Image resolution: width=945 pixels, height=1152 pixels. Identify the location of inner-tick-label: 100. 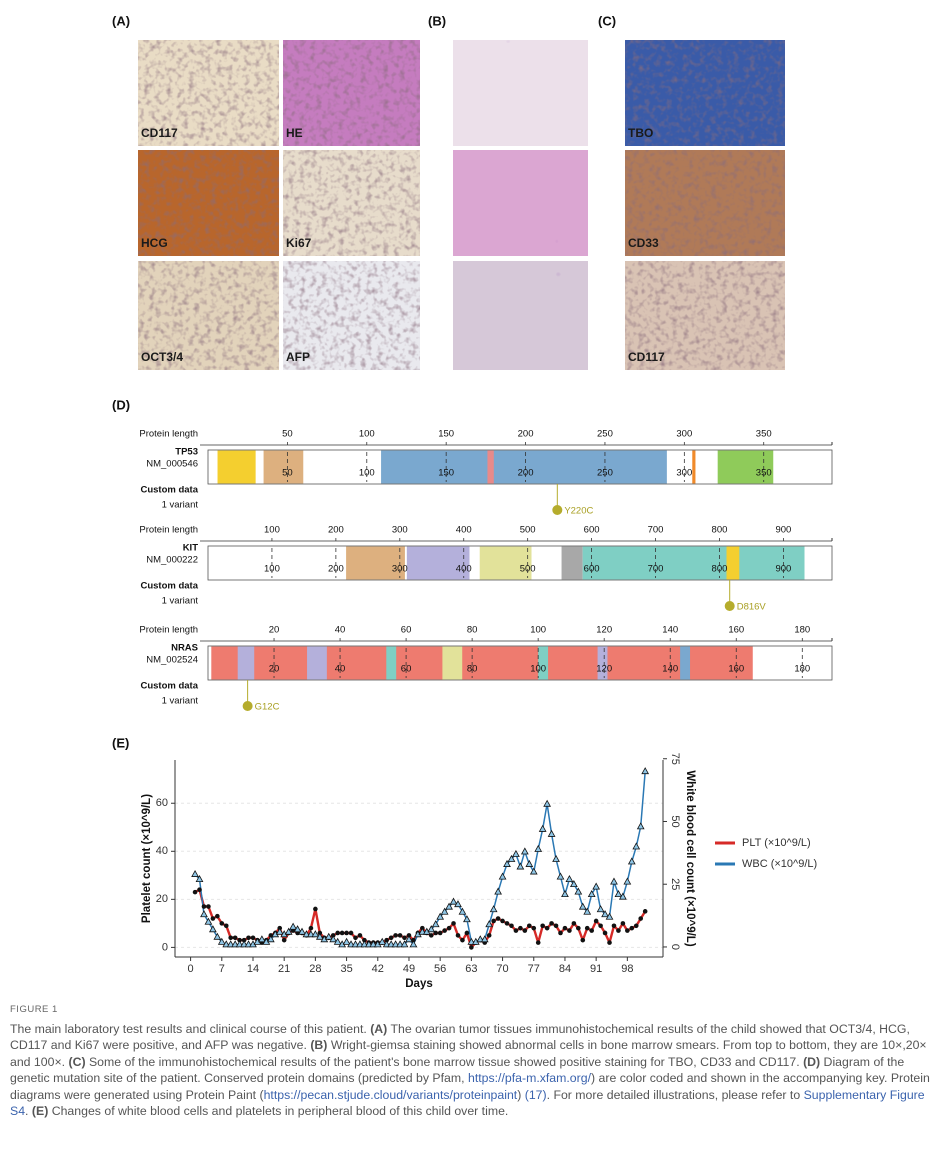
(367, 473).